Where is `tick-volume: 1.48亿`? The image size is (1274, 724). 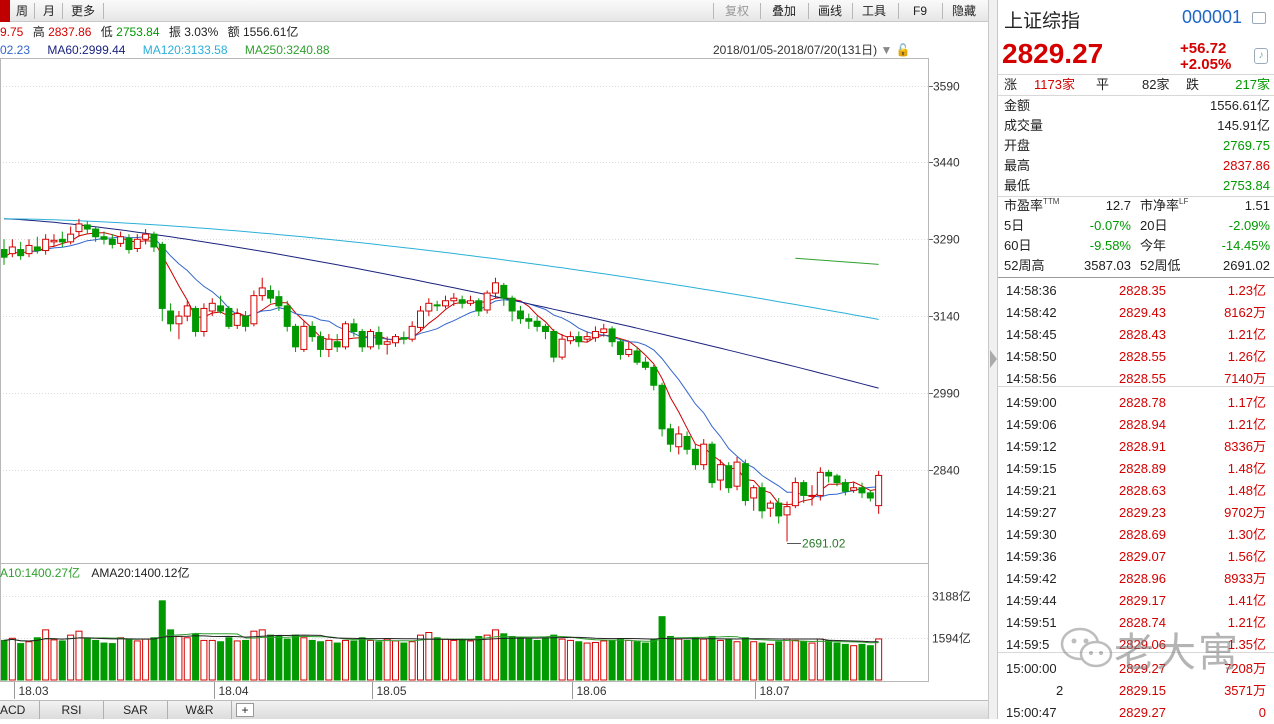
tick-volume: 1.48亿 is located at coordinates (1246, 468).